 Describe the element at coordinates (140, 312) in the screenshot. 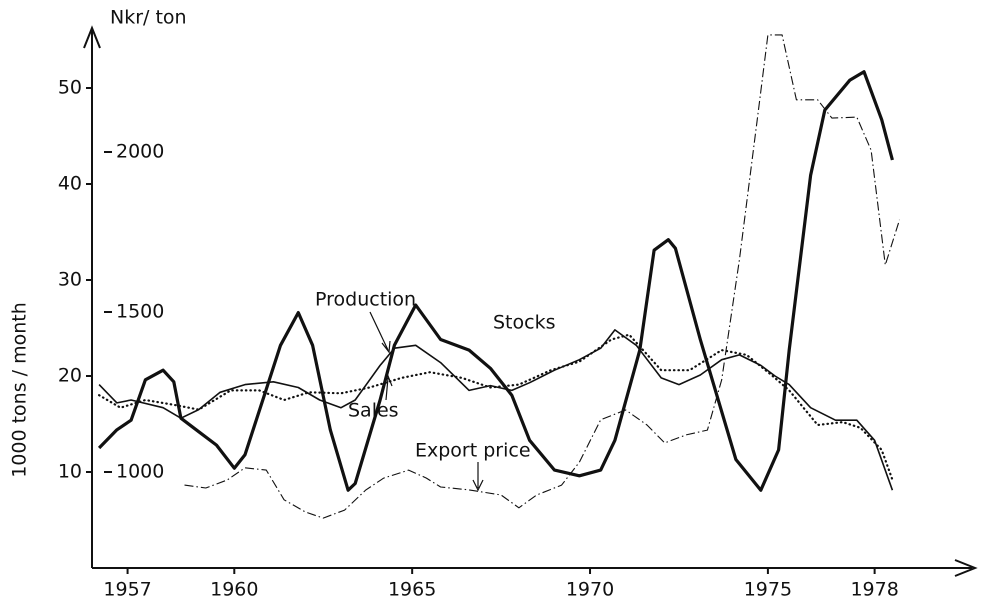

I see `y2-tick-label: 1500` at that location.